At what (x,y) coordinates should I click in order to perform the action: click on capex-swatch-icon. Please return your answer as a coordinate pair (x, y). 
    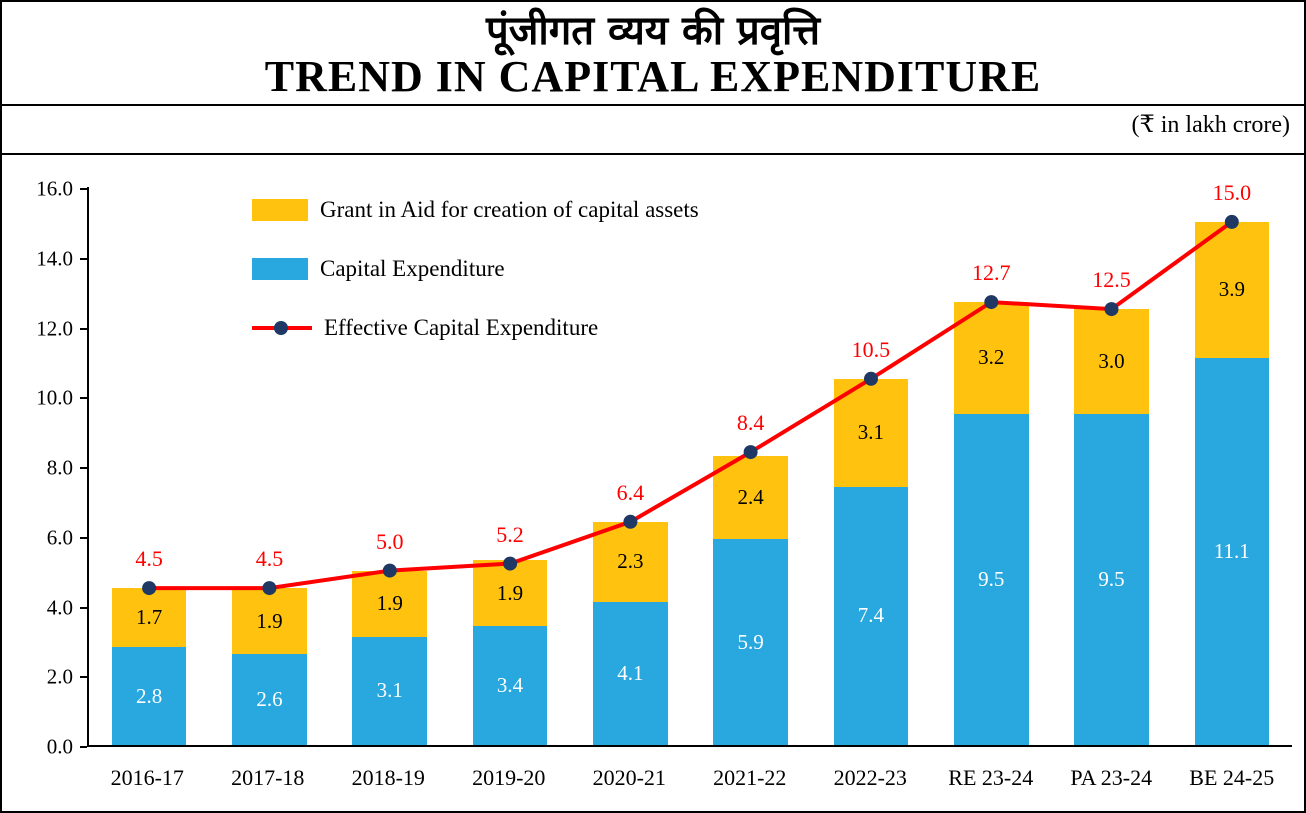
    Looking at the image, I should click on (280, 269).